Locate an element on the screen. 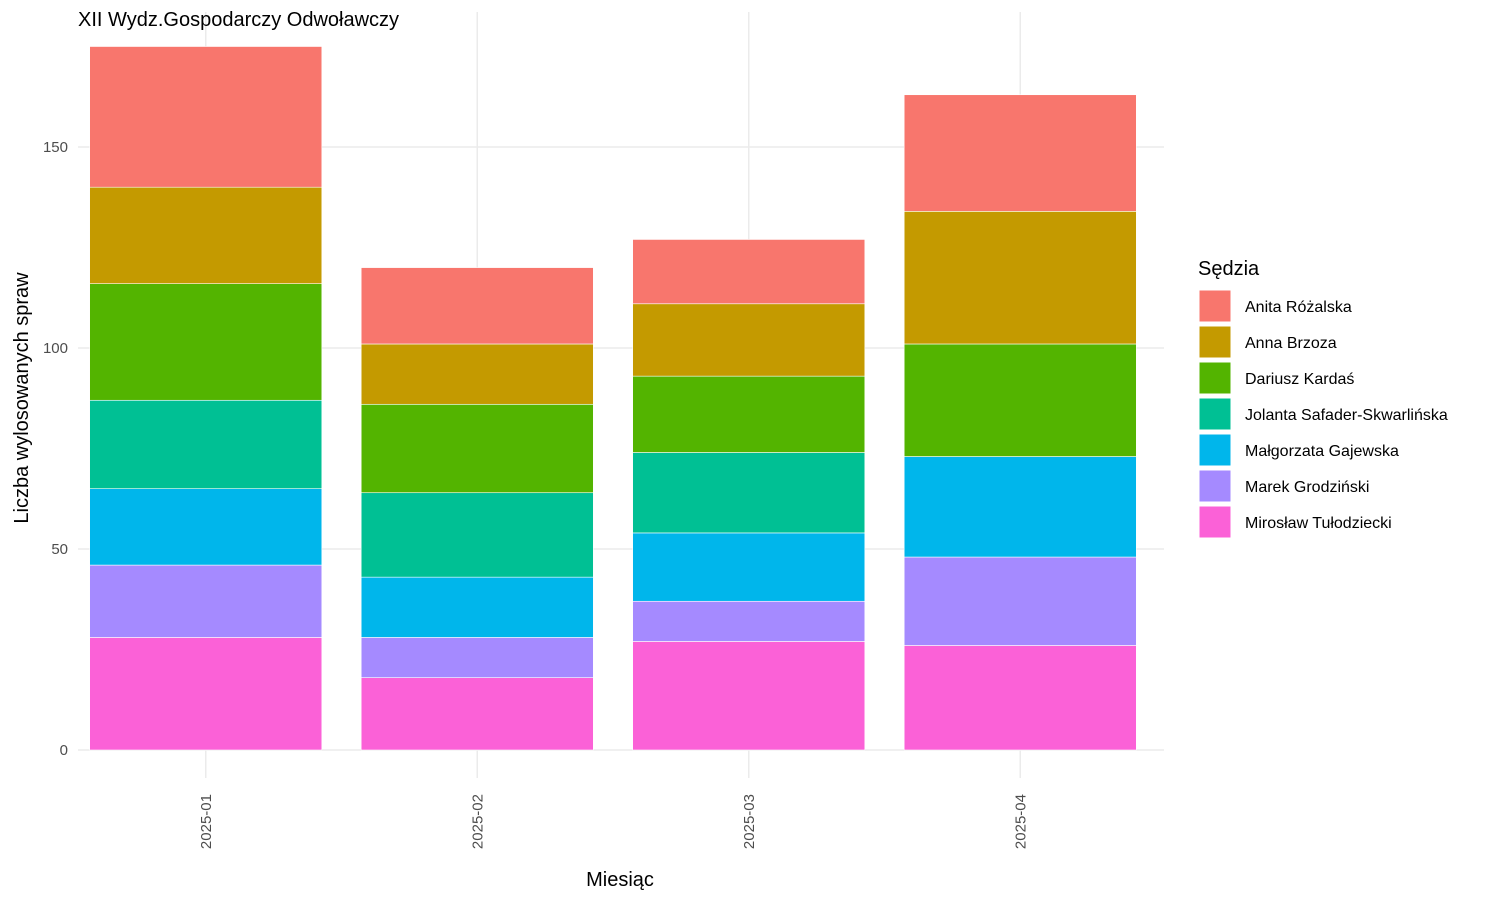 The width and height of the screenshot is (1500, 905). legend-label: Anna Brzoza is located at coordinates (1291, 343).